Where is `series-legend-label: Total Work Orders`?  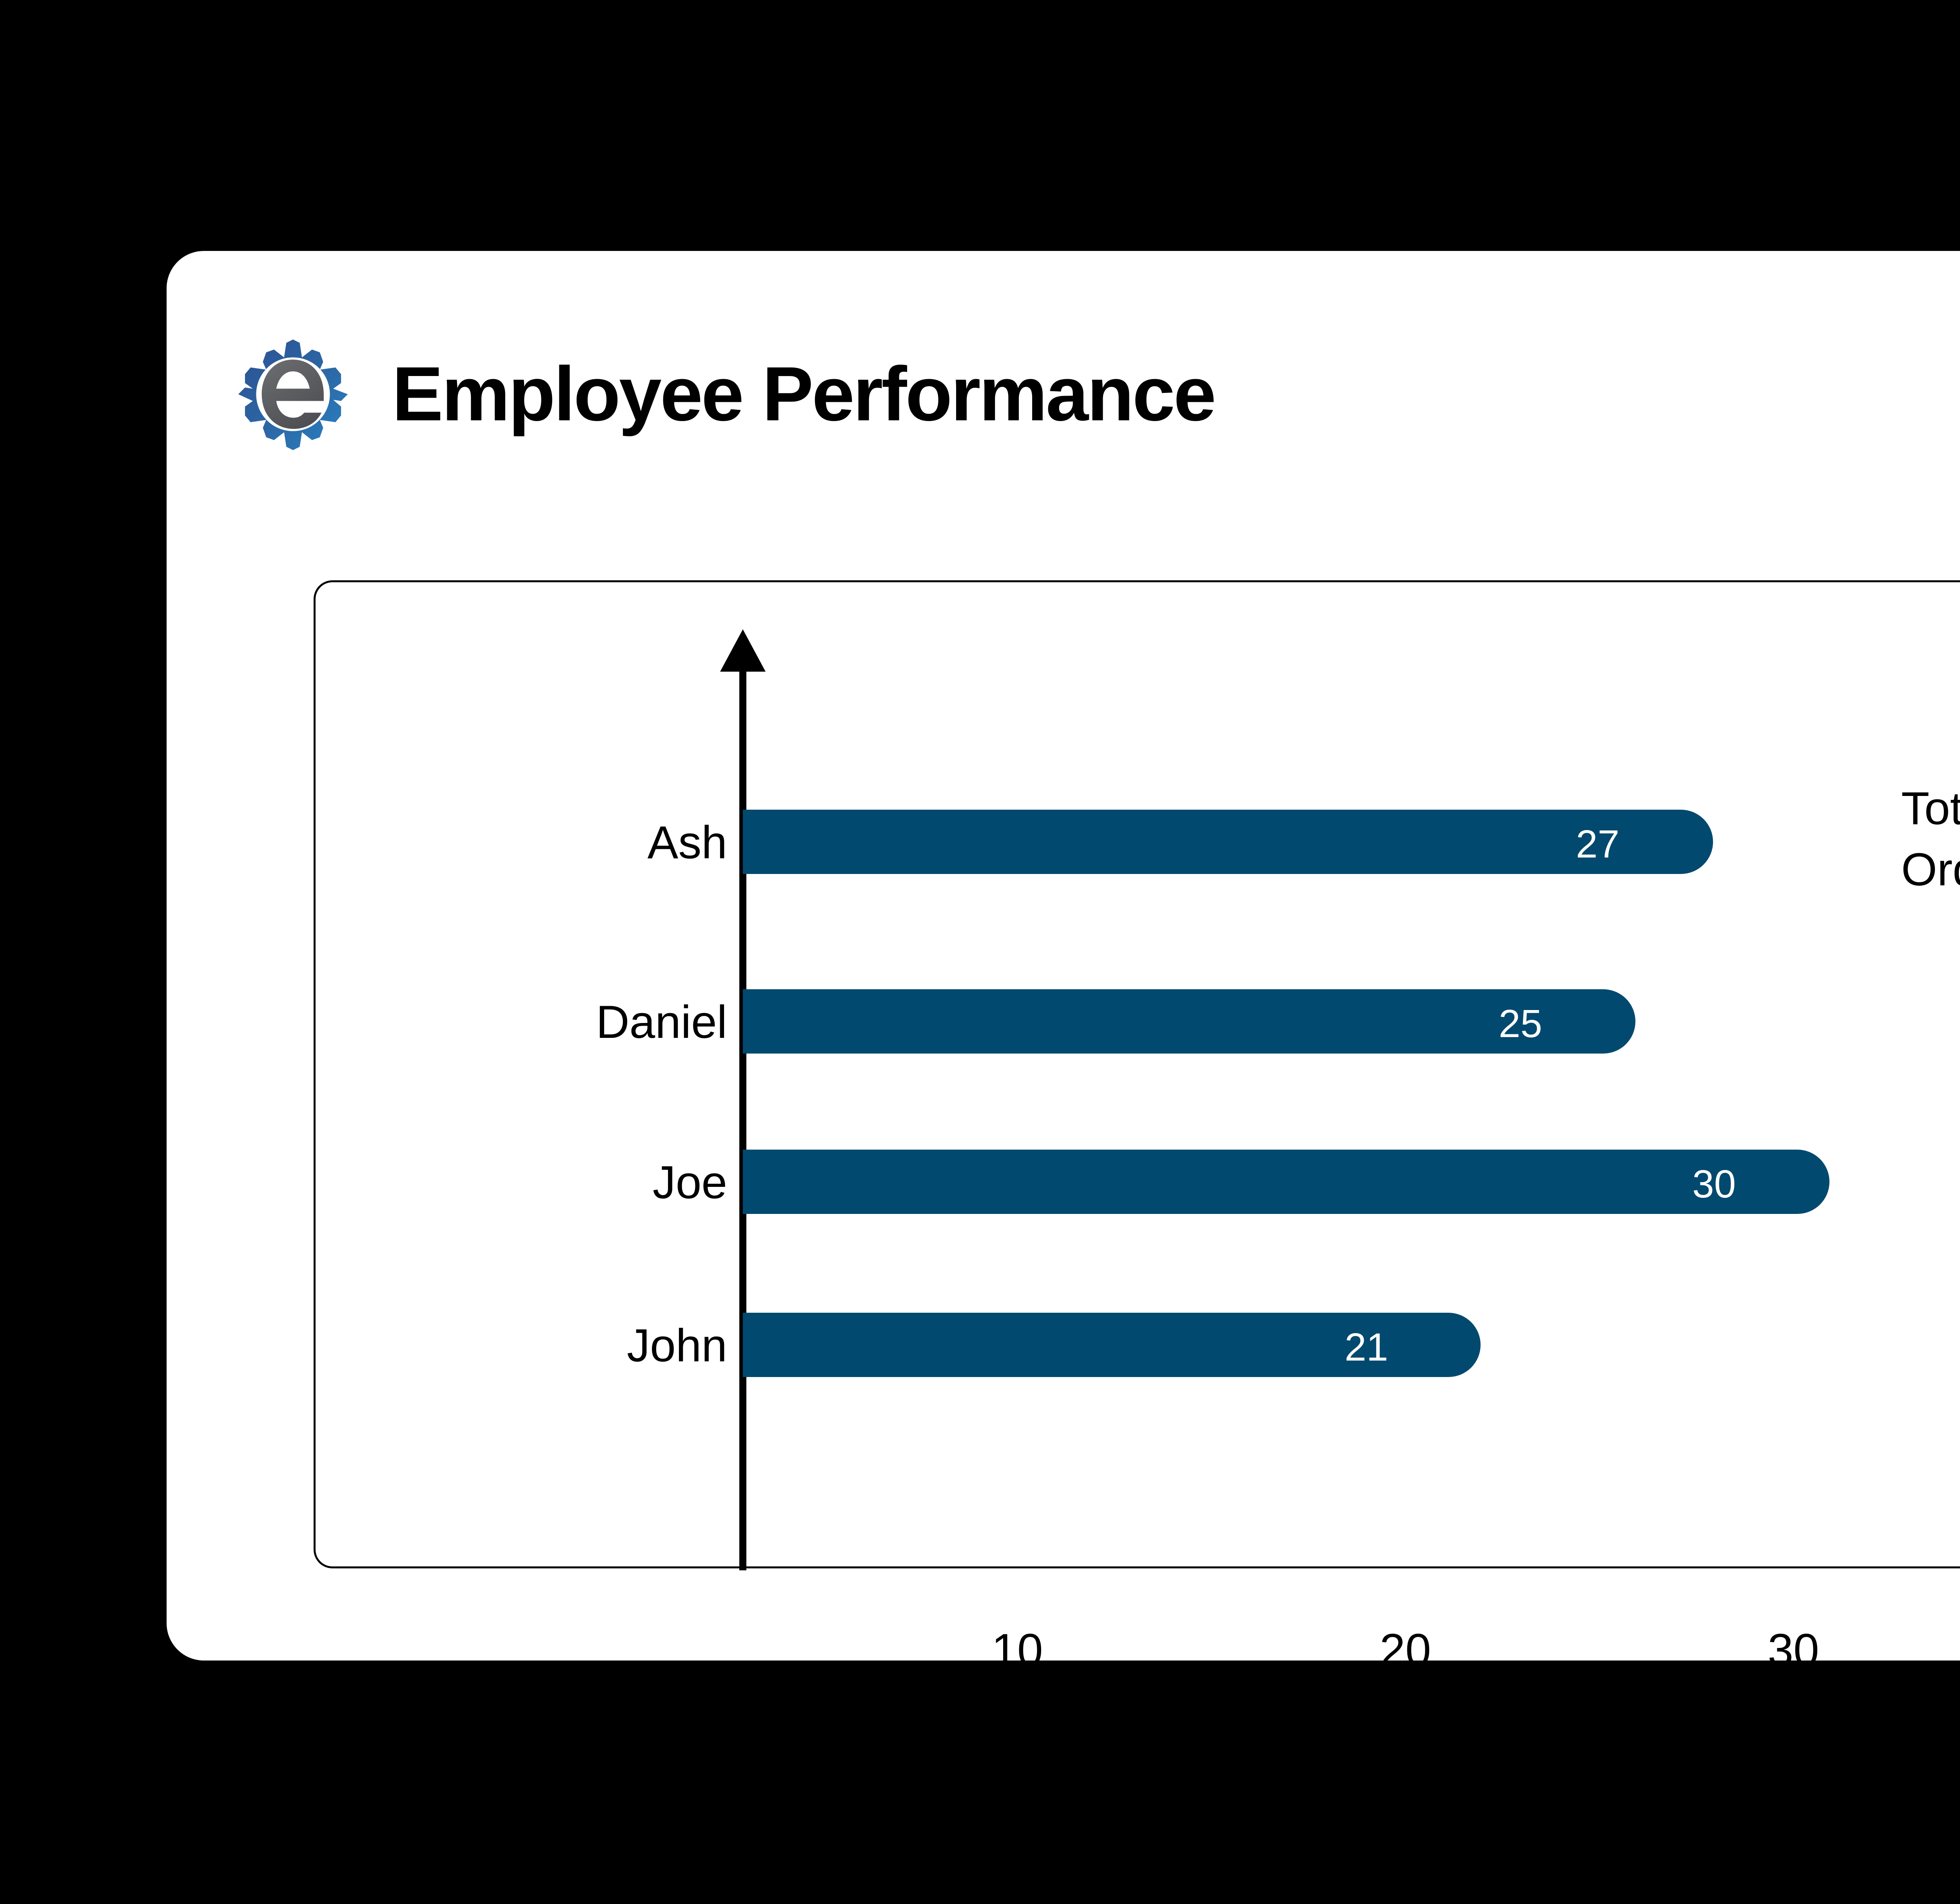
series-legend-label: Total Work Orders is located at coordinates (1930, 839).